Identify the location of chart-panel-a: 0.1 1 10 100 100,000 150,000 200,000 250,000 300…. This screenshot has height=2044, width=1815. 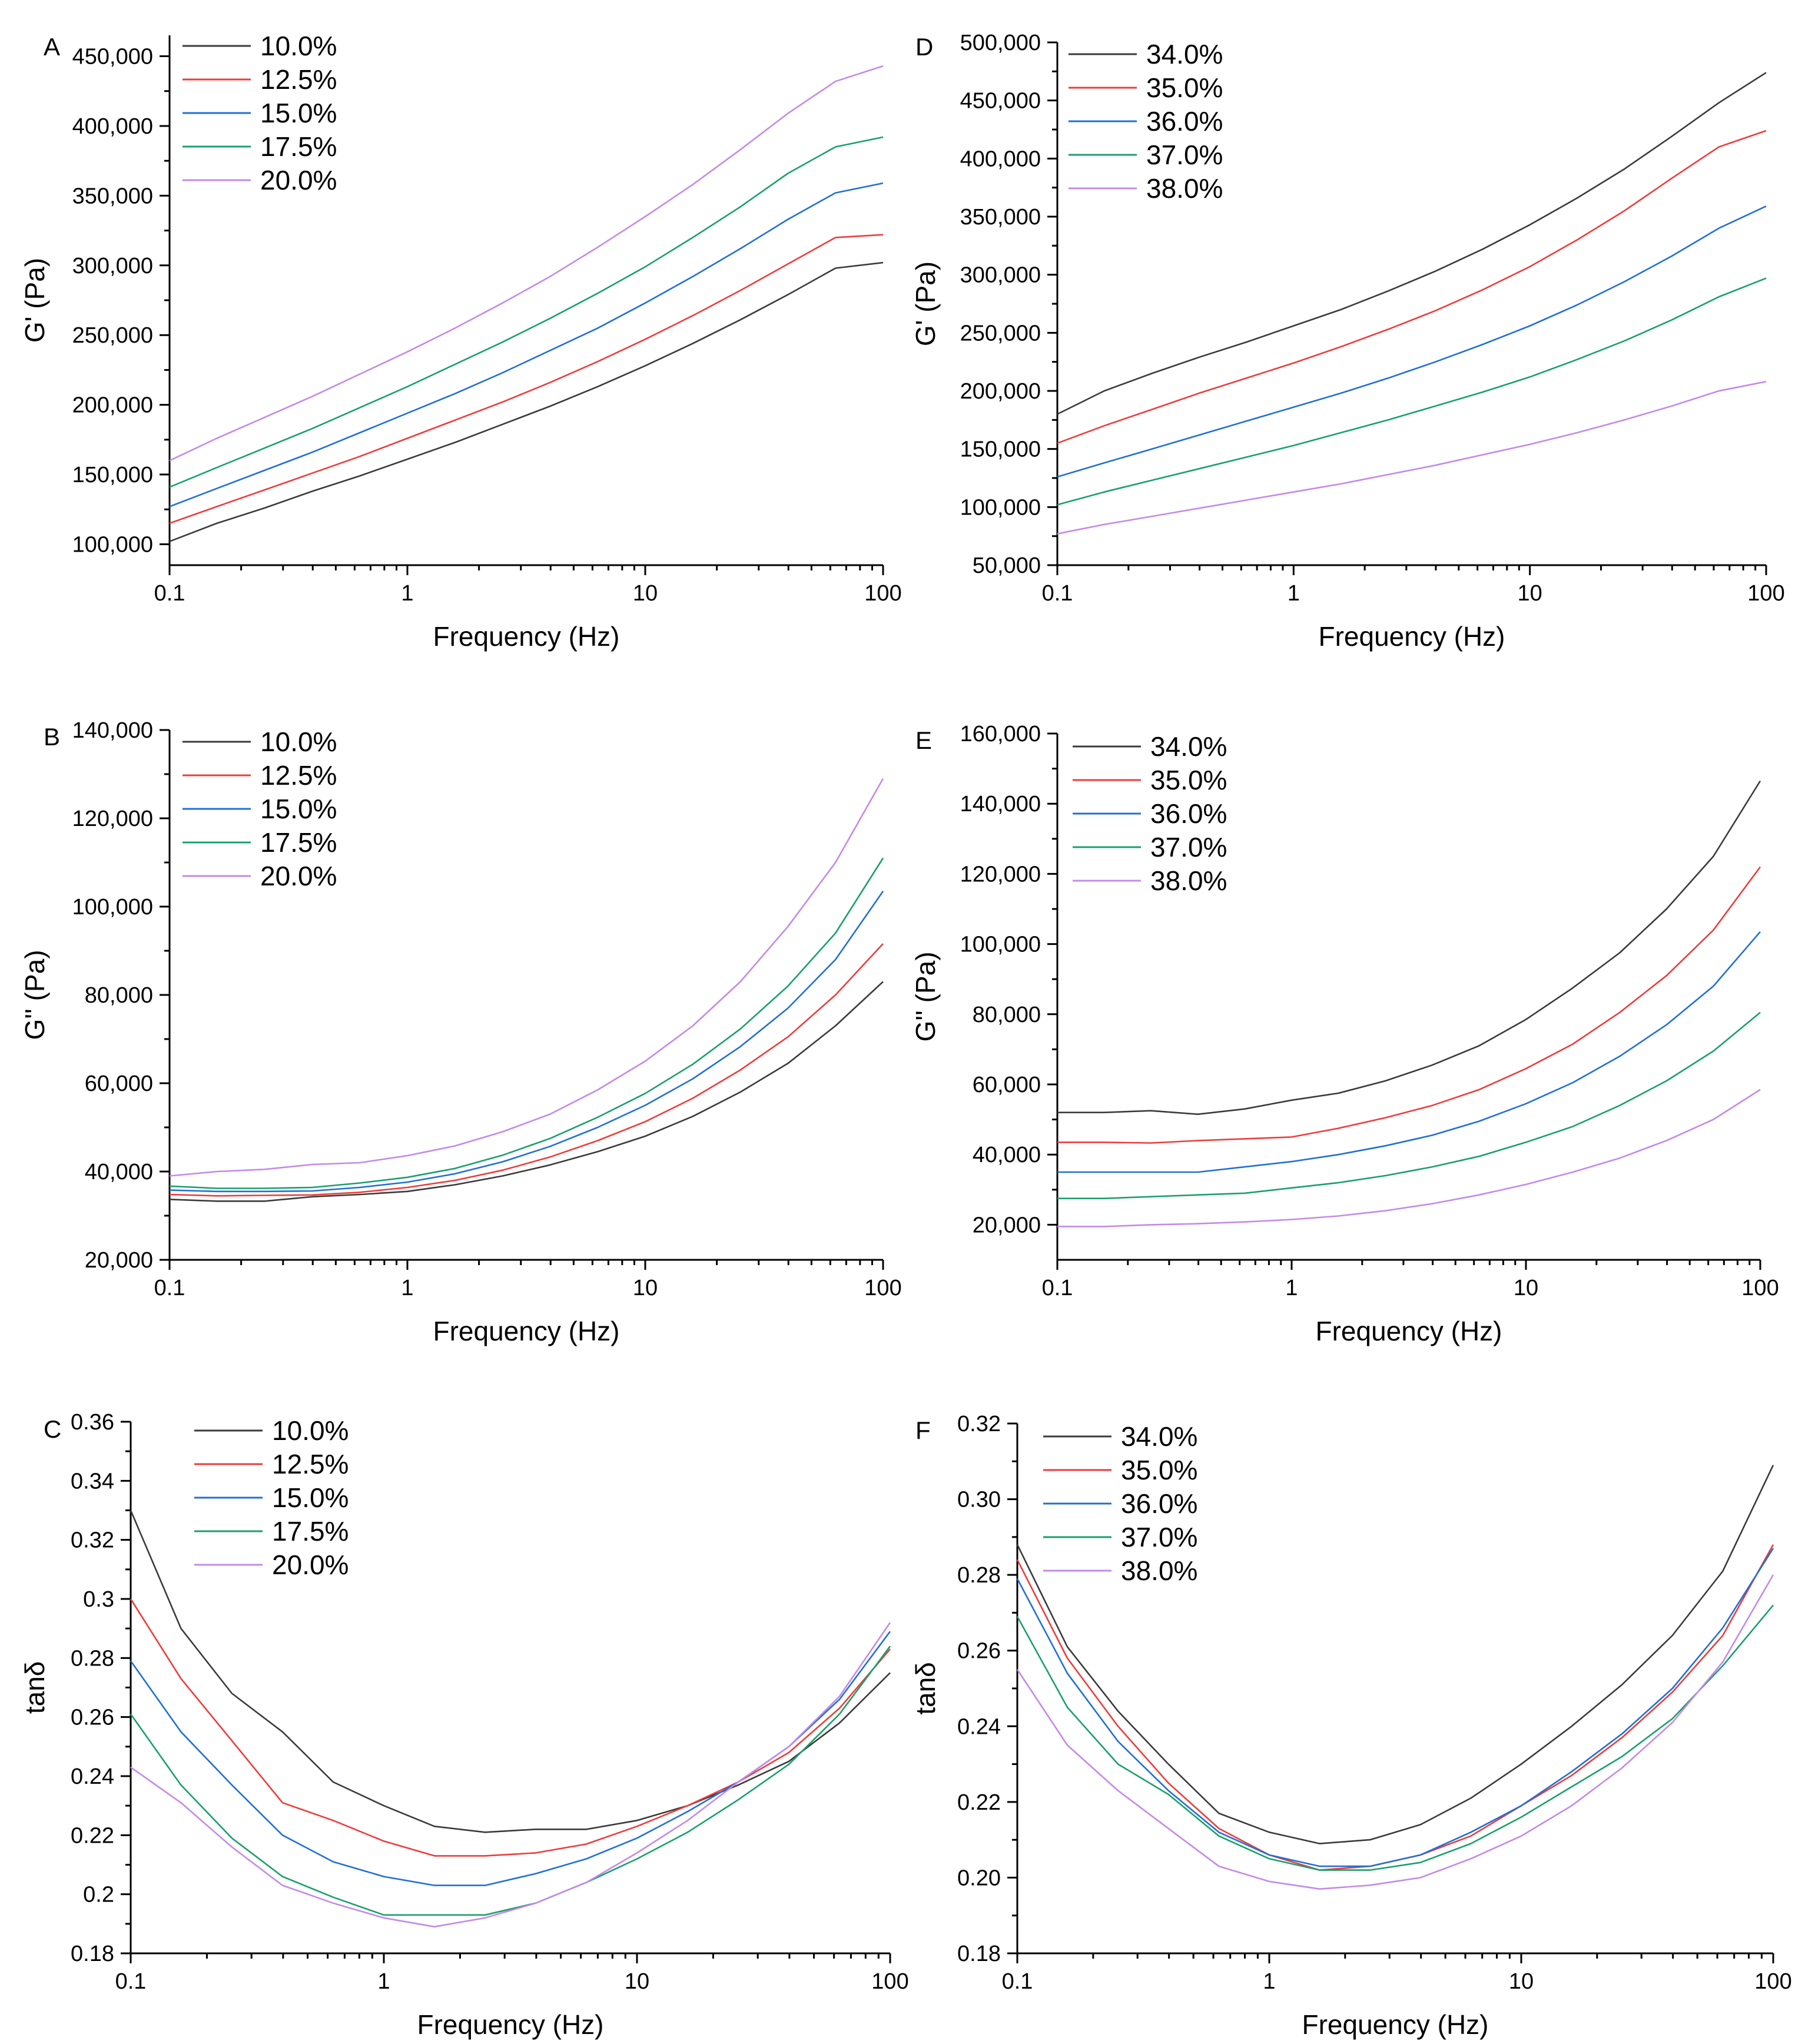
(460, 341).